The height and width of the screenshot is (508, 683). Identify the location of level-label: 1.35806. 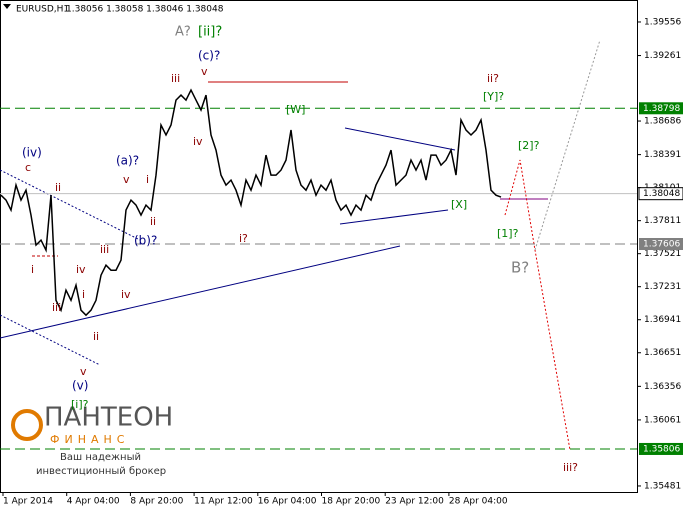
(661, 449).